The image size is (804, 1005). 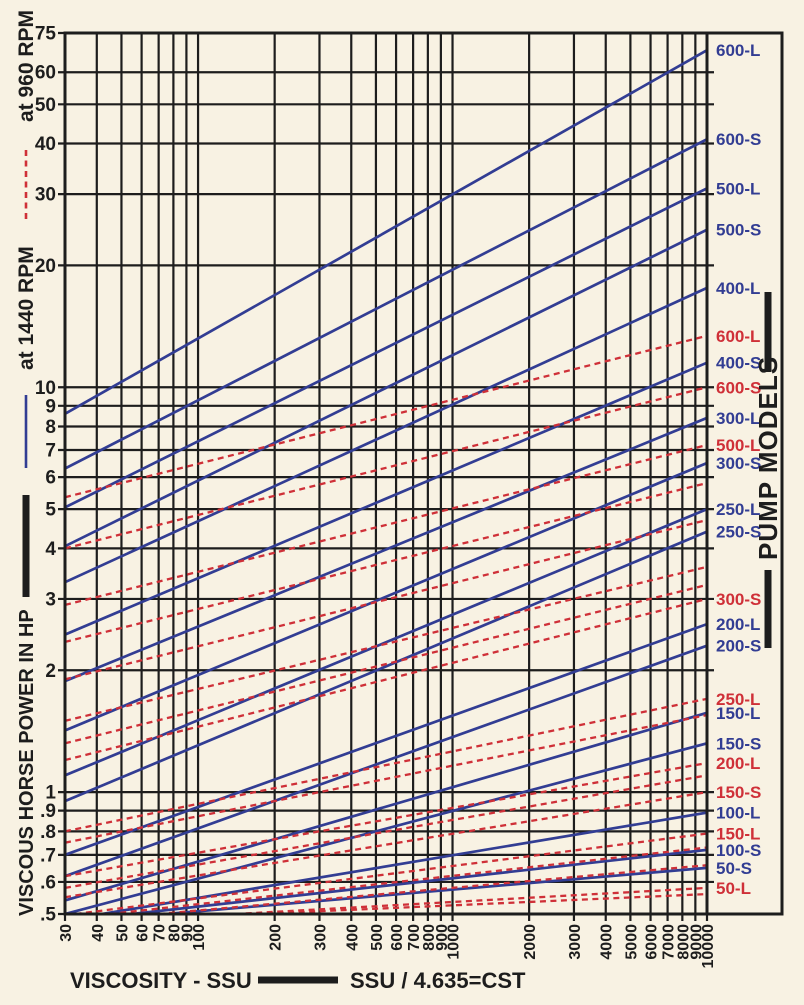 What do you see at coordinates (738, 532) in the screenshot?
I see `pump-model-label: 250-S` at bounding box center [738, 532].